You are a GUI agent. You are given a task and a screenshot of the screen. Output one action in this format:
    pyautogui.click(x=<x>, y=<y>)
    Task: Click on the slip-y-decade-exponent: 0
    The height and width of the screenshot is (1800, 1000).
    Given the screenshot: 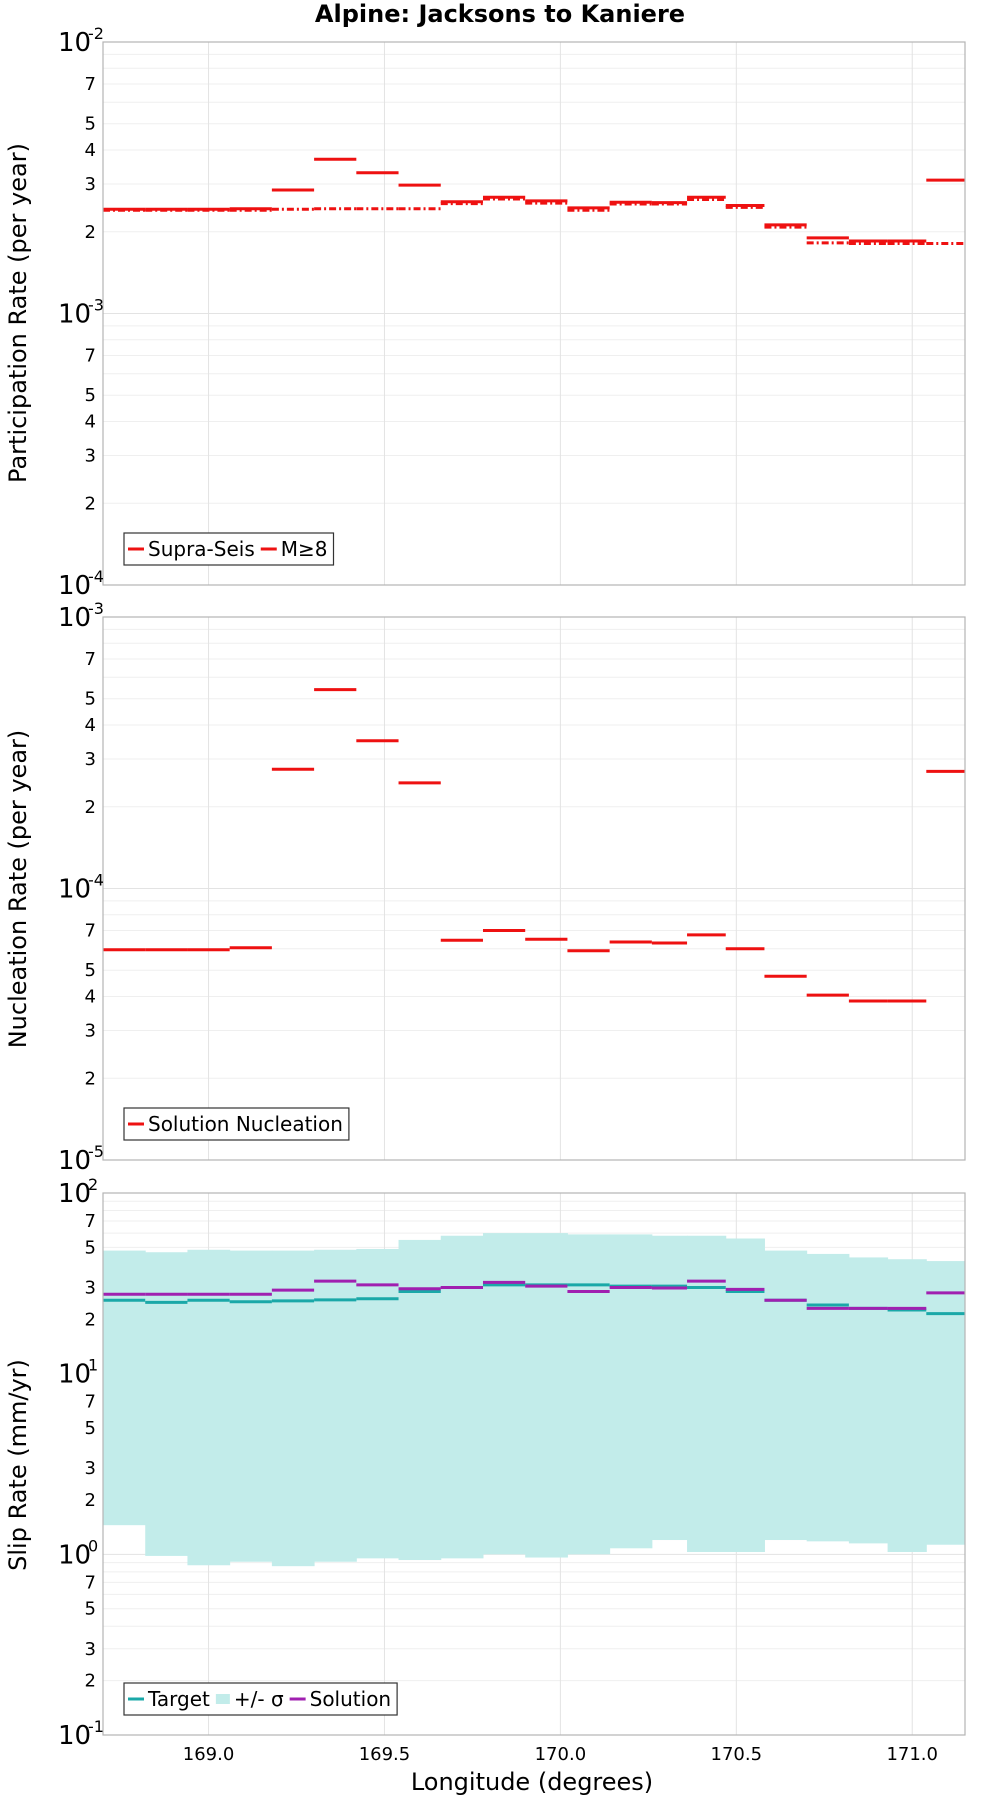 What is the action you would take?
    pyautogui.click(x=93, y=1545)
    